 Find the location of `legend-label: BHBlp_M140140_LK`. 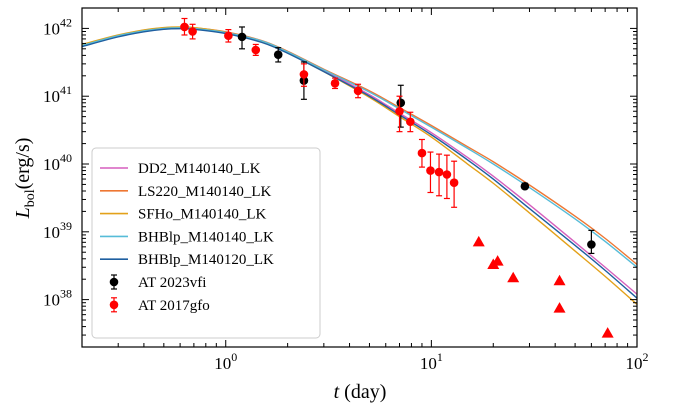

legend-label: BHBlp_M140140_LK is located at coordinates (206, 237).